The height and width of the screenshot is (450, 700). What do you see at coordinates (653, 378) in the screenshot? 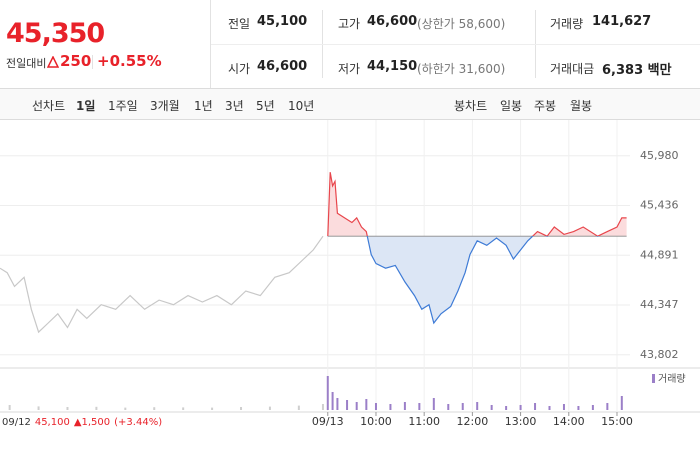
I see `legend-swatch` at bounding box center [653, 378].